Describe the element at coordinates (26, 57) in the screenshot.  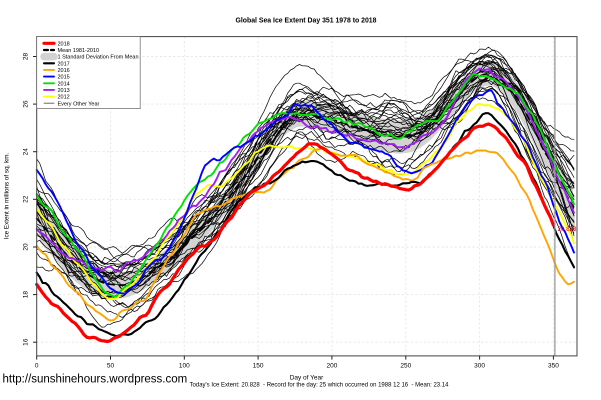
I see `svg-text: 28` at that location.